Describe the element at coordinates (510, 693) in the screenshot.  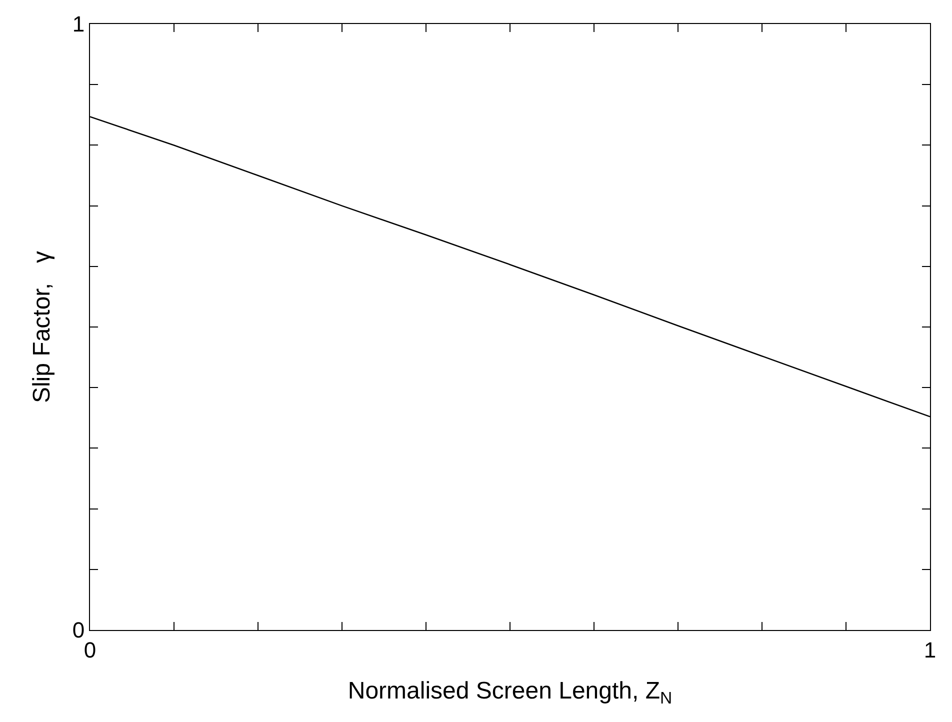
I see `x-axis-title: Normalised Screen Length, Z$_{N}$` at that location.